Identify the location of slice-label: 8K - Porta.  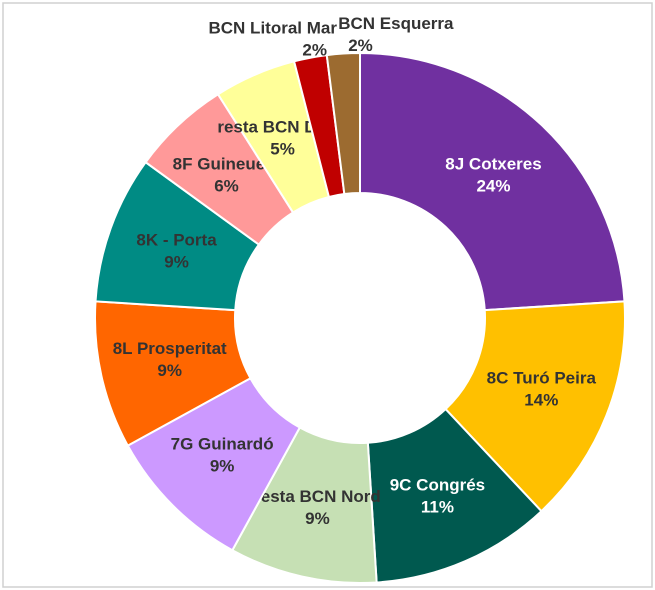
(176, 239).